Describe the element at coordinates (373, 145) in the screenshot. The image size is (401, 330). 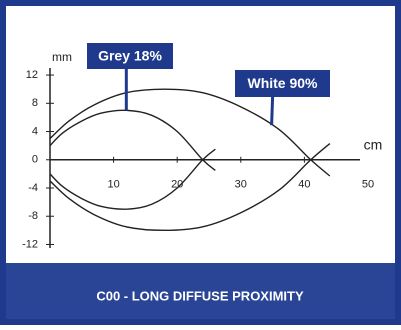
I see `x-axis-label: cm` at that location.